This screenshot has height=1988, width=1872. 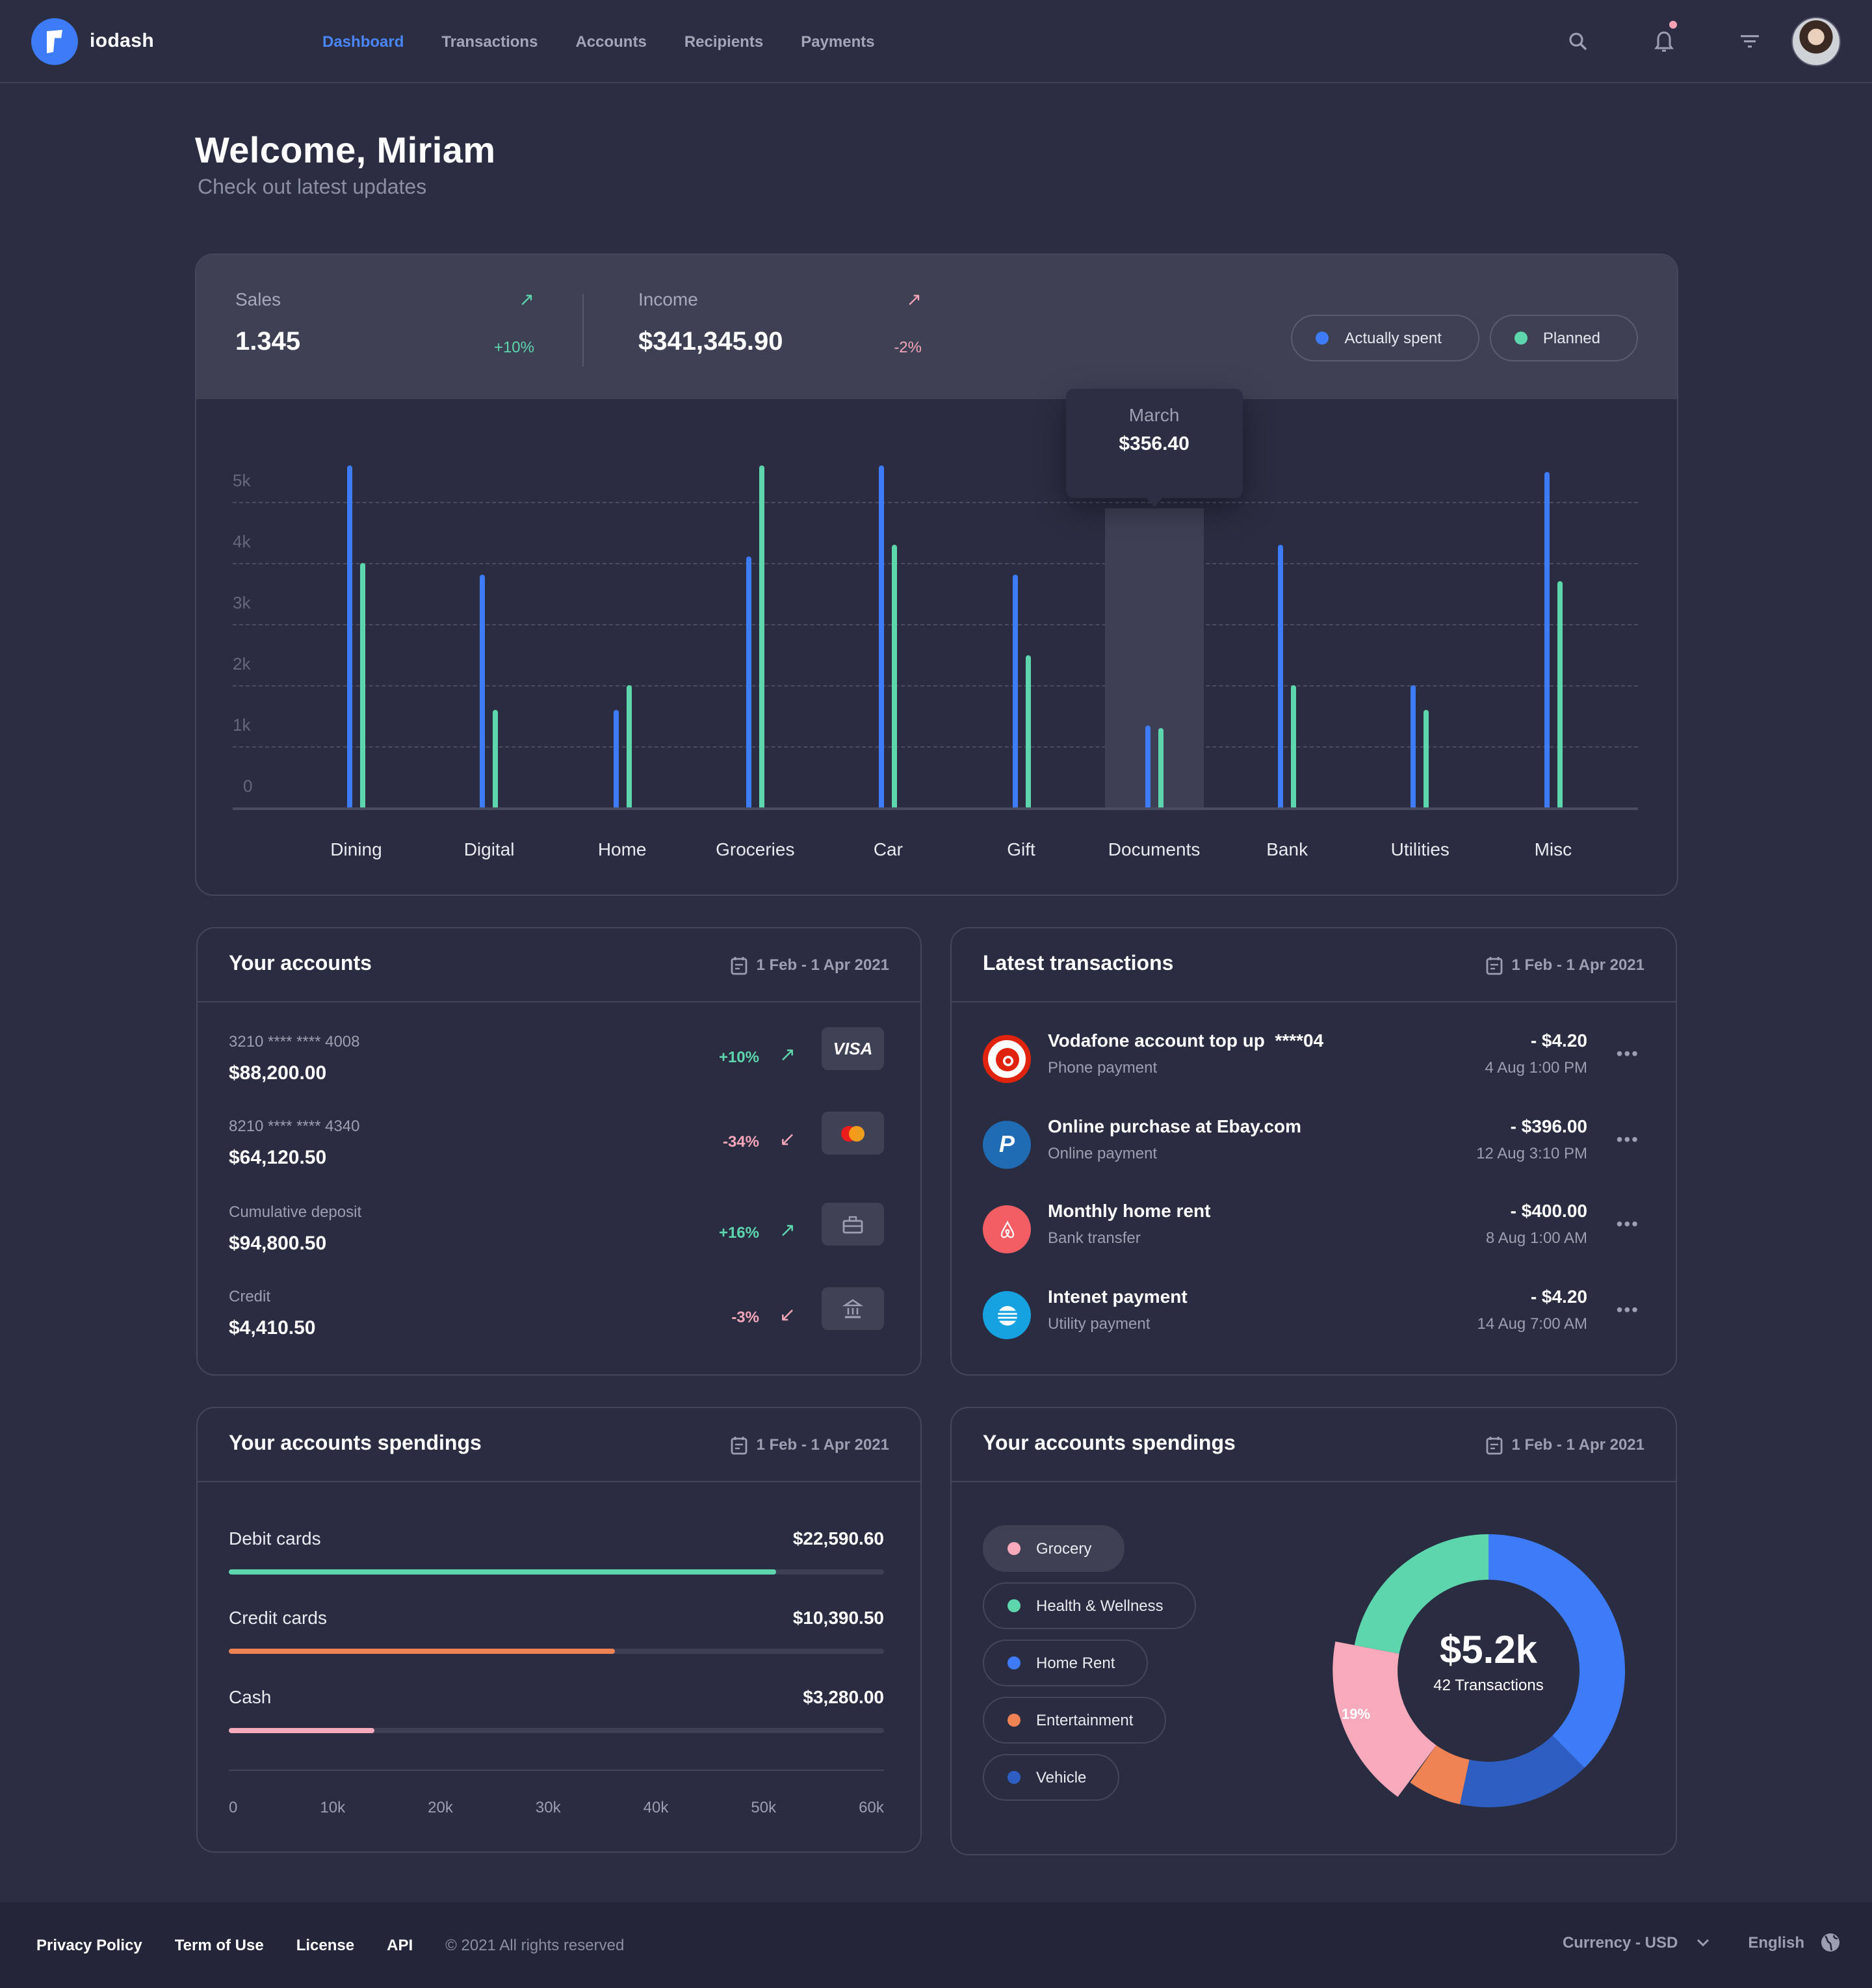 I want to click on currency-selector: Currency - USD, so click(x=1620, y=1942).